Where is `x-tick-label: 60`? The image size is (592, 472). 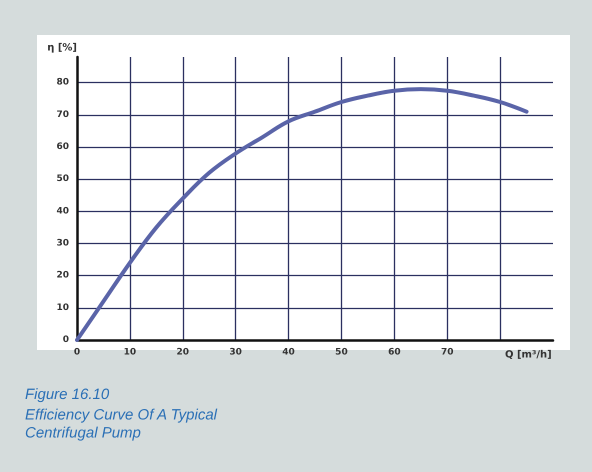
x-tick-label: 60 is located at coordinates (394, 353).